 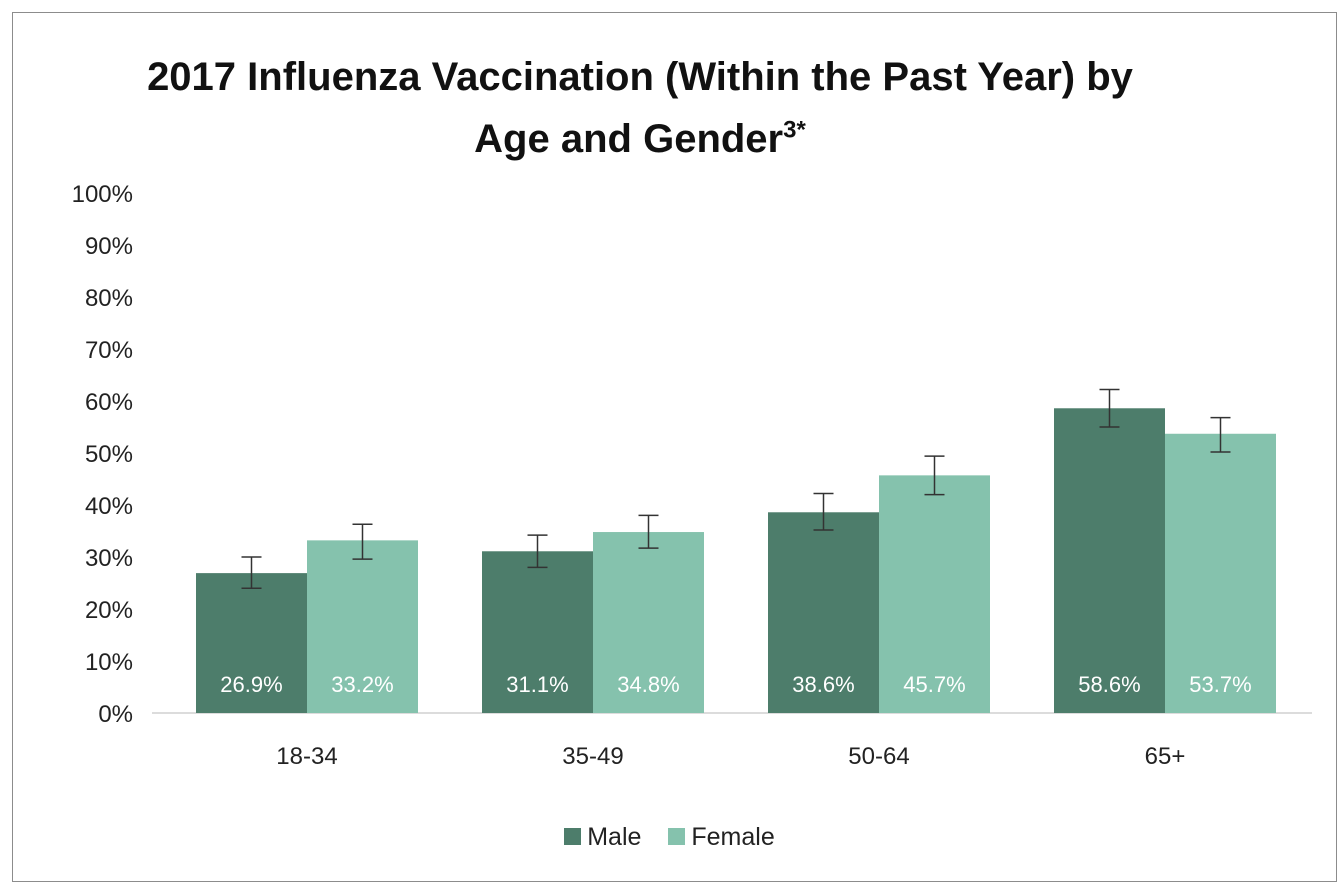 What do you see at coordinates (109, 298) in the screenshot?
I see `y-tick-label: 80%` at bounding box center [109, 298].